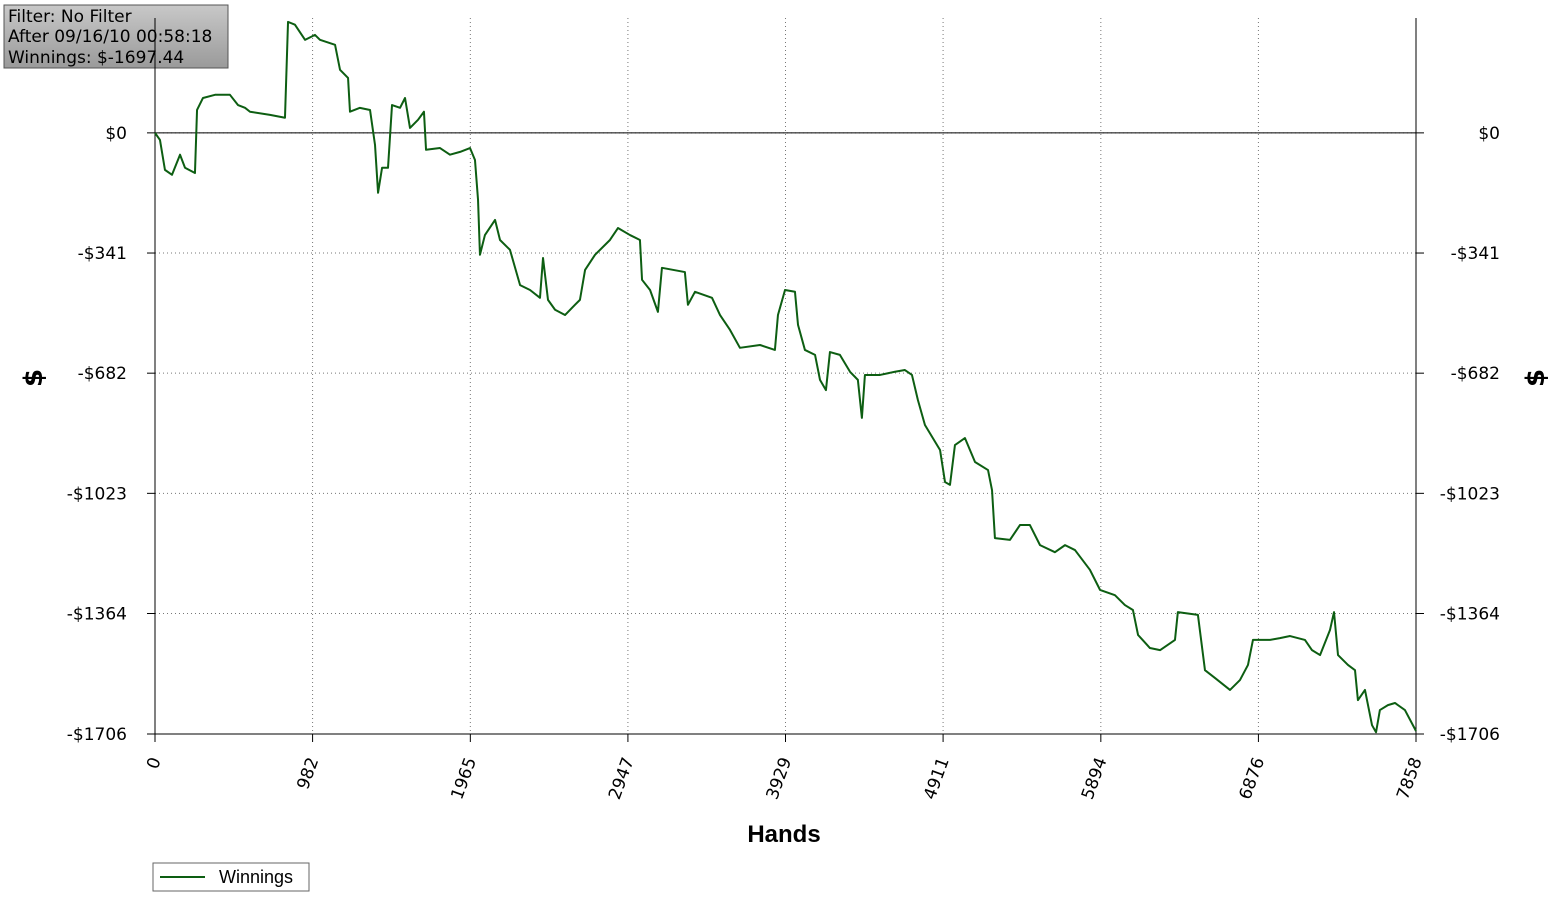  Describe the element at coordinates (110, 37) in the screenshot. I see `info-line: After 09/16/10 00:58:18` at that location.